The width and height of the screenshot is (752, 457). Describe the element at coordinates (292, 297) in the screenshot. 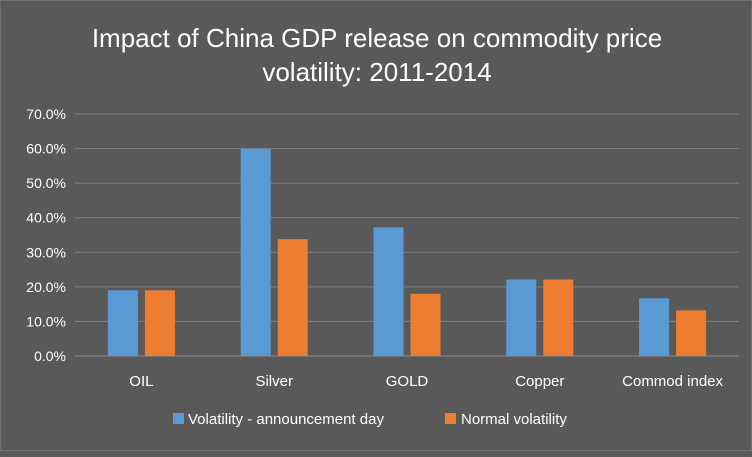

I see `bar-silver-normal-volatility` at that location.